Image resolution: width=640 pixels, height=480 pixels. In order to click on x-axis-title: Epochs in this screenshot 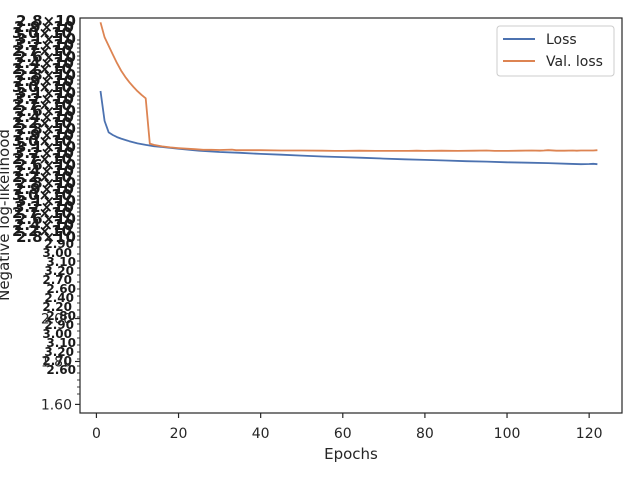, I will do `click(351, 454)`.